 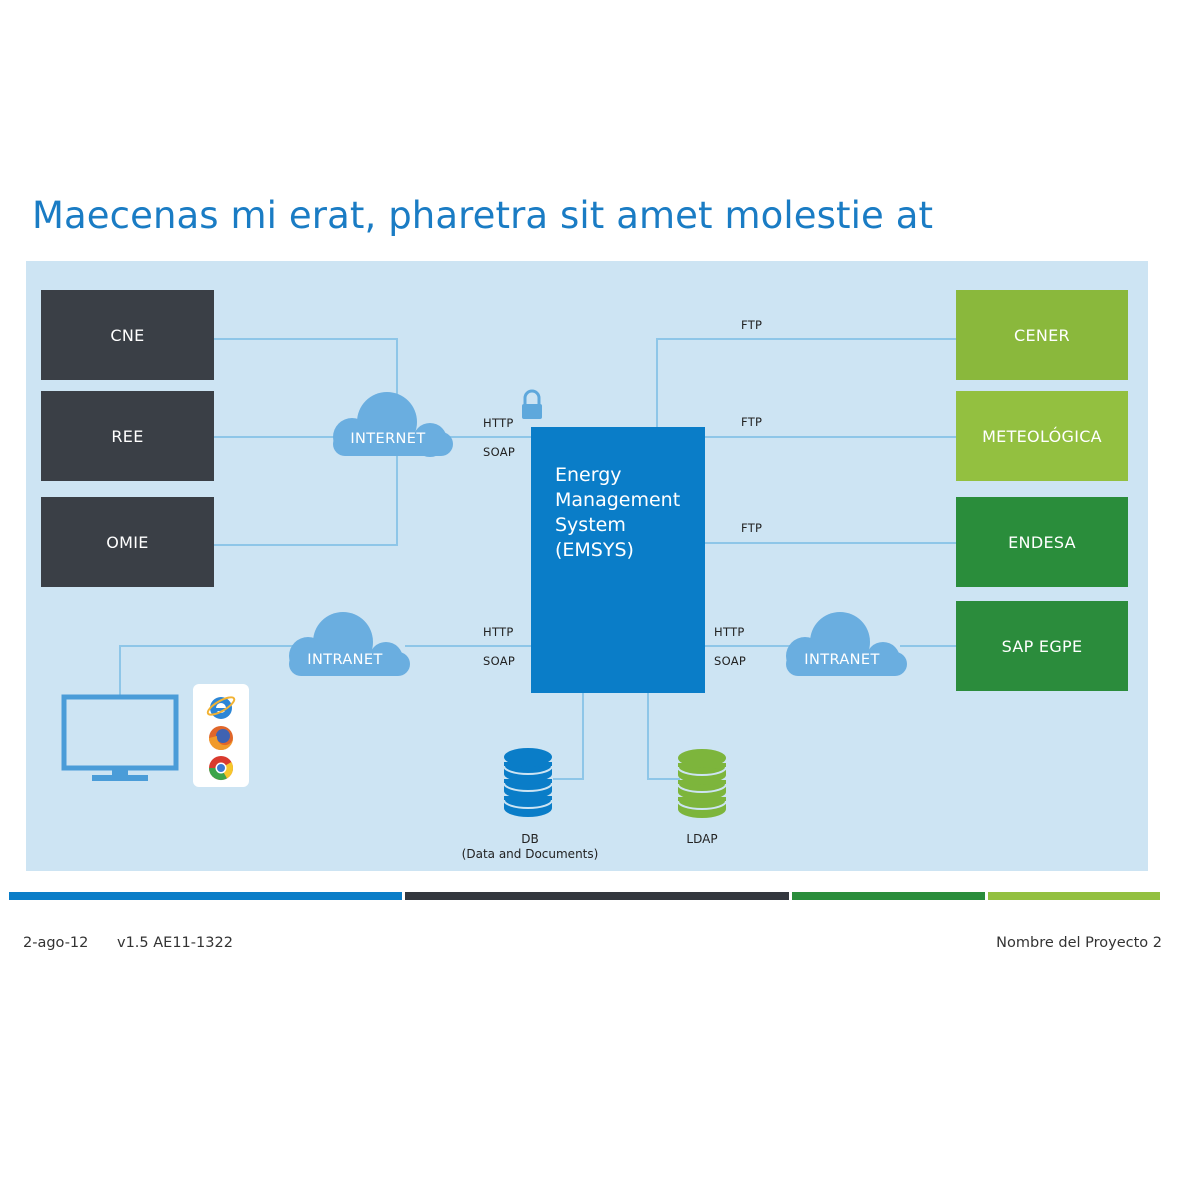 What do you see at coordinates (846, 644) in the screenshot?
I see `cloud-intranet-right-icon` at bounding box center [846, 644].